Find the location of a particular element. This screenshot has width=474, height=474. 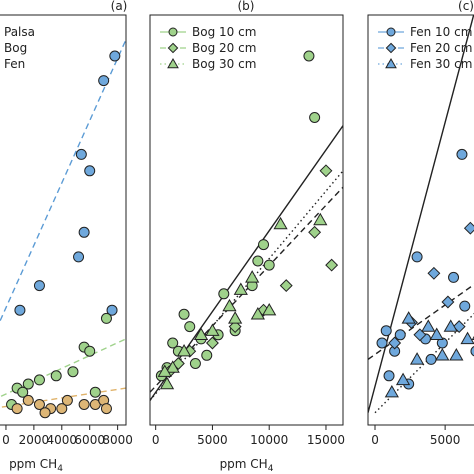

panel-label: (c) is located at coordinates (466, 6).